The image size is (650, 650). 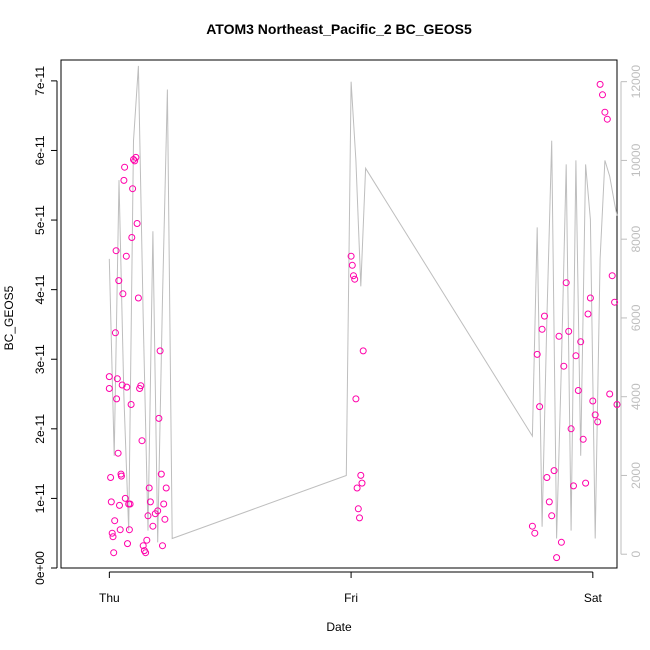 What do you see at coordinates (40, 429) in the screenshot?
I see `y-tick-label-left: 2e-11` at bounding box center [40, 429].